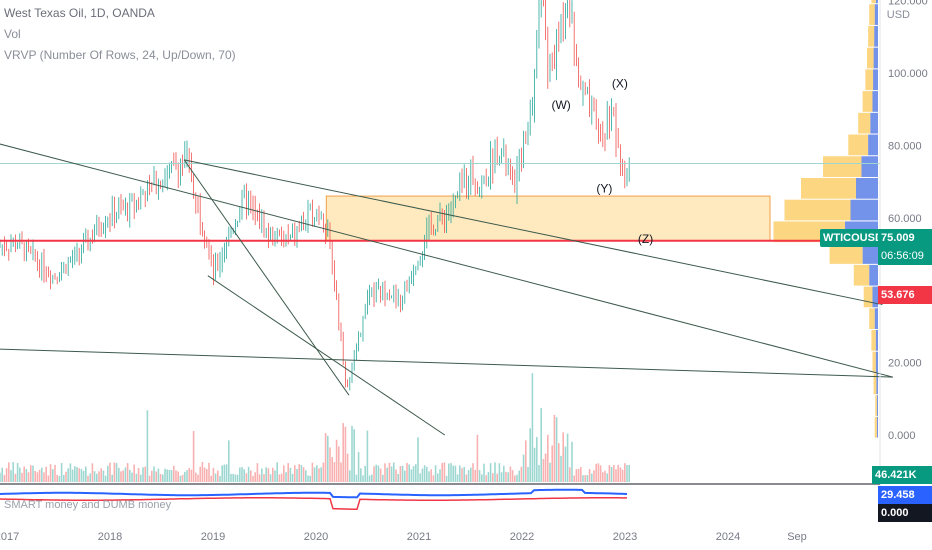 The height and width of the screenshot is (550, 932). Describe the element at coordinates (313, 503) in the screenshot. I see `dumb-money-line` at that location.